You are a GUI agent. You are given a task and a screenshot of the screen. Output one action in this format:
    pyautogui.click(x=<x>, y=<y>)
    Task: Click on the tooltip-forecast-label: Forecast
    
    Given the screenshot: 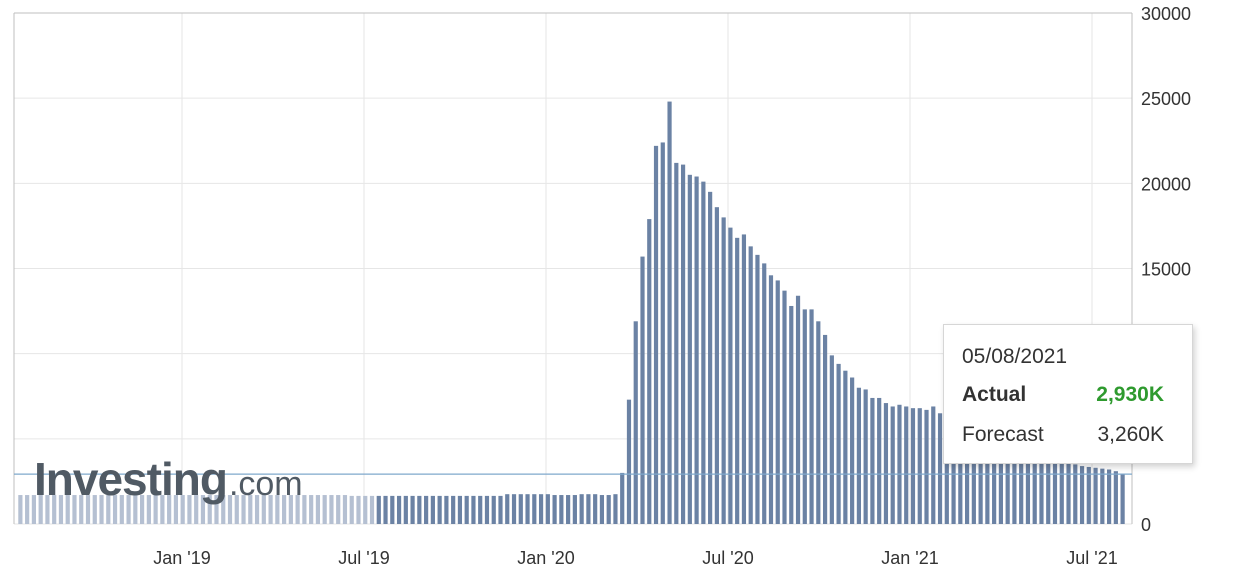 What is the action you would take?
    pyautogui.click(x=1003, y=434)
    